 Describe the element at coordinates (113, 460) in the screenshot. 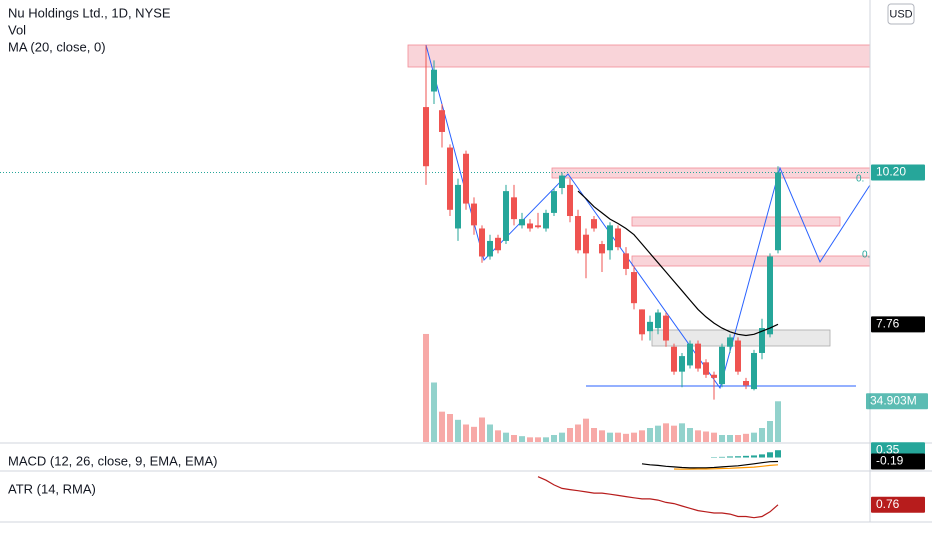

I see `indicator-title: MACD (12, 26, close, 9, EMA, EMA)` at that location.